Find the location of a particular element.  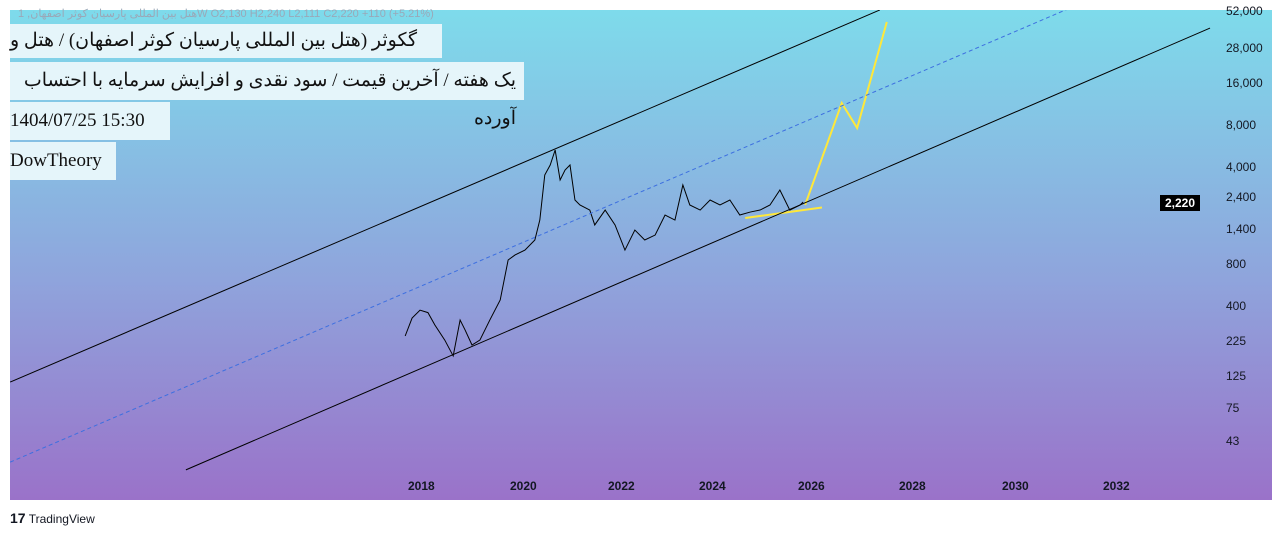

datetime-label: 1404/07/25 15:30 is located at coordinates (90, 121).